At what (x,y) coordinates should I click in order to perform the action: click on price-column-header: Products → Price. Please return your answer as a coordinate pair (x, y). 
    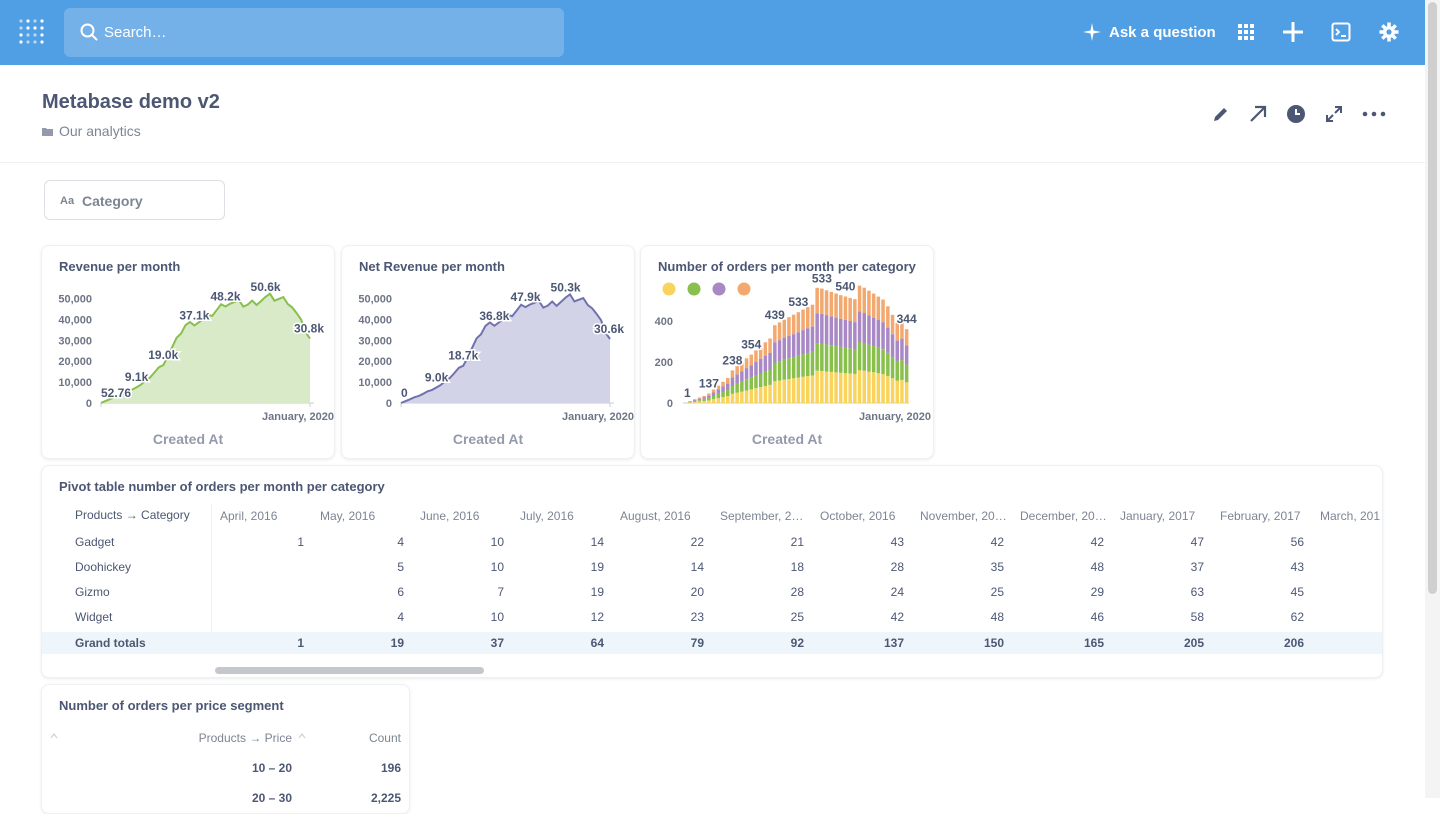
    Looking at the image, I should click on (242, 738).